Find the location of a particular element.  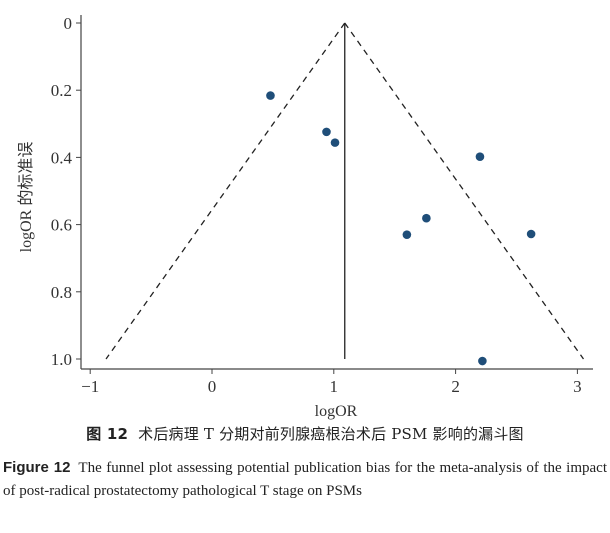

x-axis-title: logOR is located at coordinates (336, 411).